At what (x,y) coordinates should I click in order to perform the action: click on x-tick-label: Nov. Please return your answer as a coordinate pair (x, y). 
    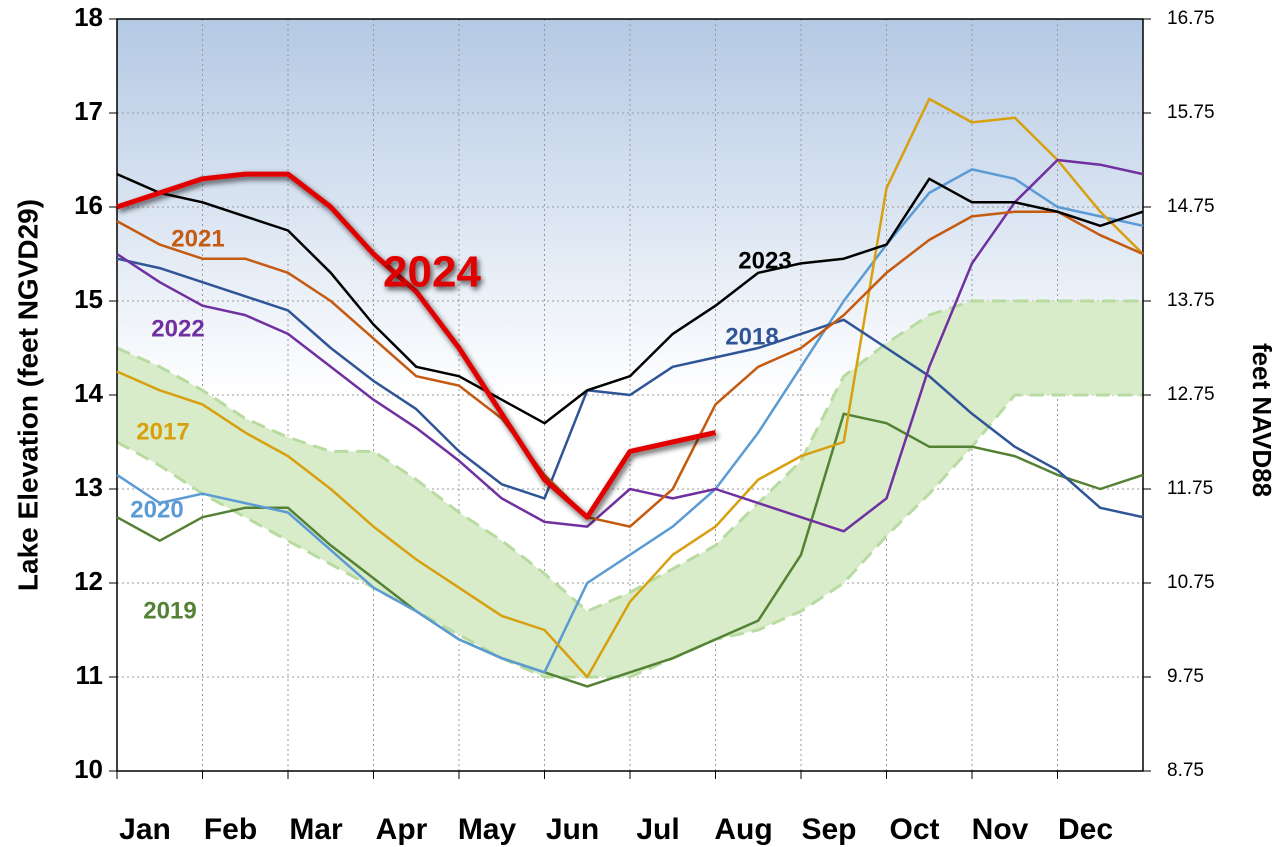
    Looking at the image, I should click on (1000, 829).